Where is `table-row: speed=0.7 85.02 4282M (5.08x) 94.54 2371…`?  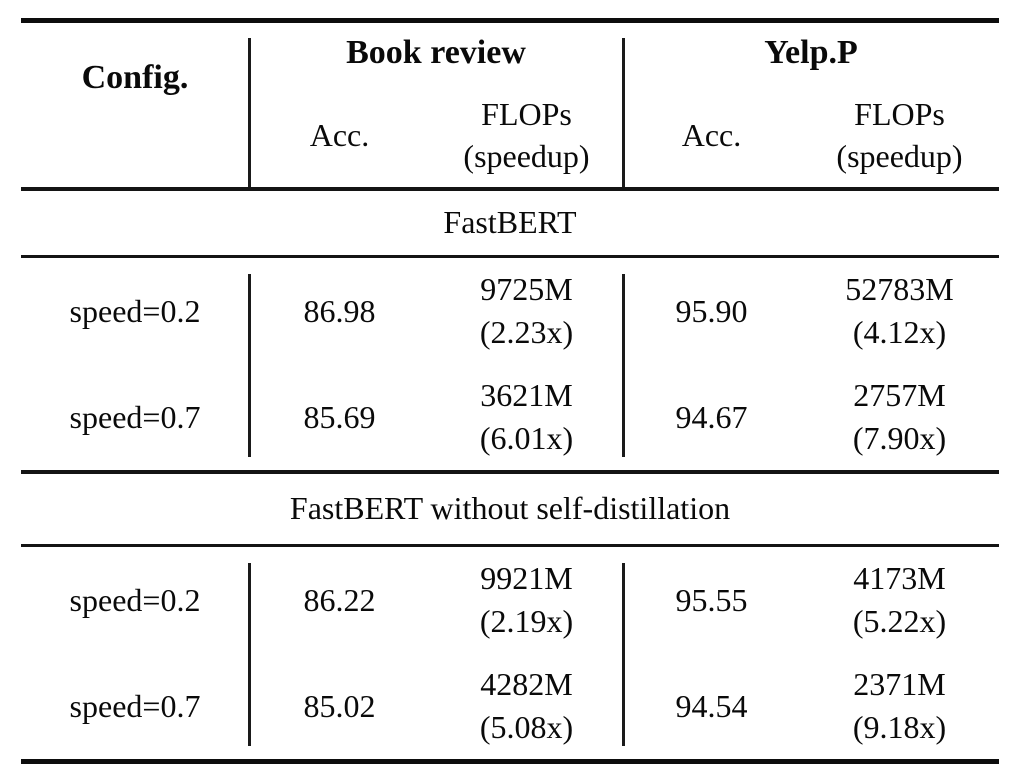
table-row: speed=0.7 85.02 4282M (5.08x) 94.54 2371… is located at coordinates (510, 706).